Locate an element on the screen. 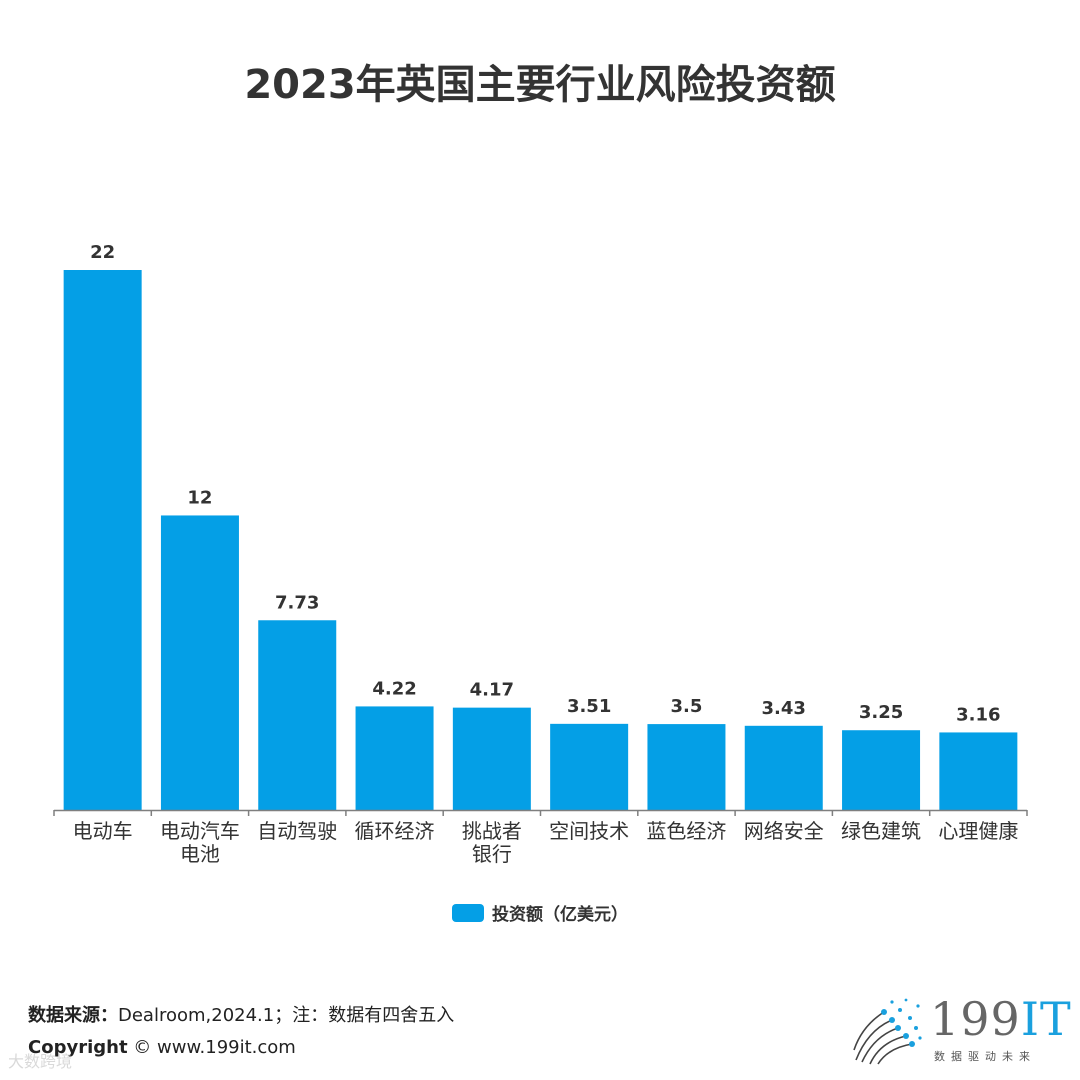  data-label: 12 is located at coordinates (199, 497).